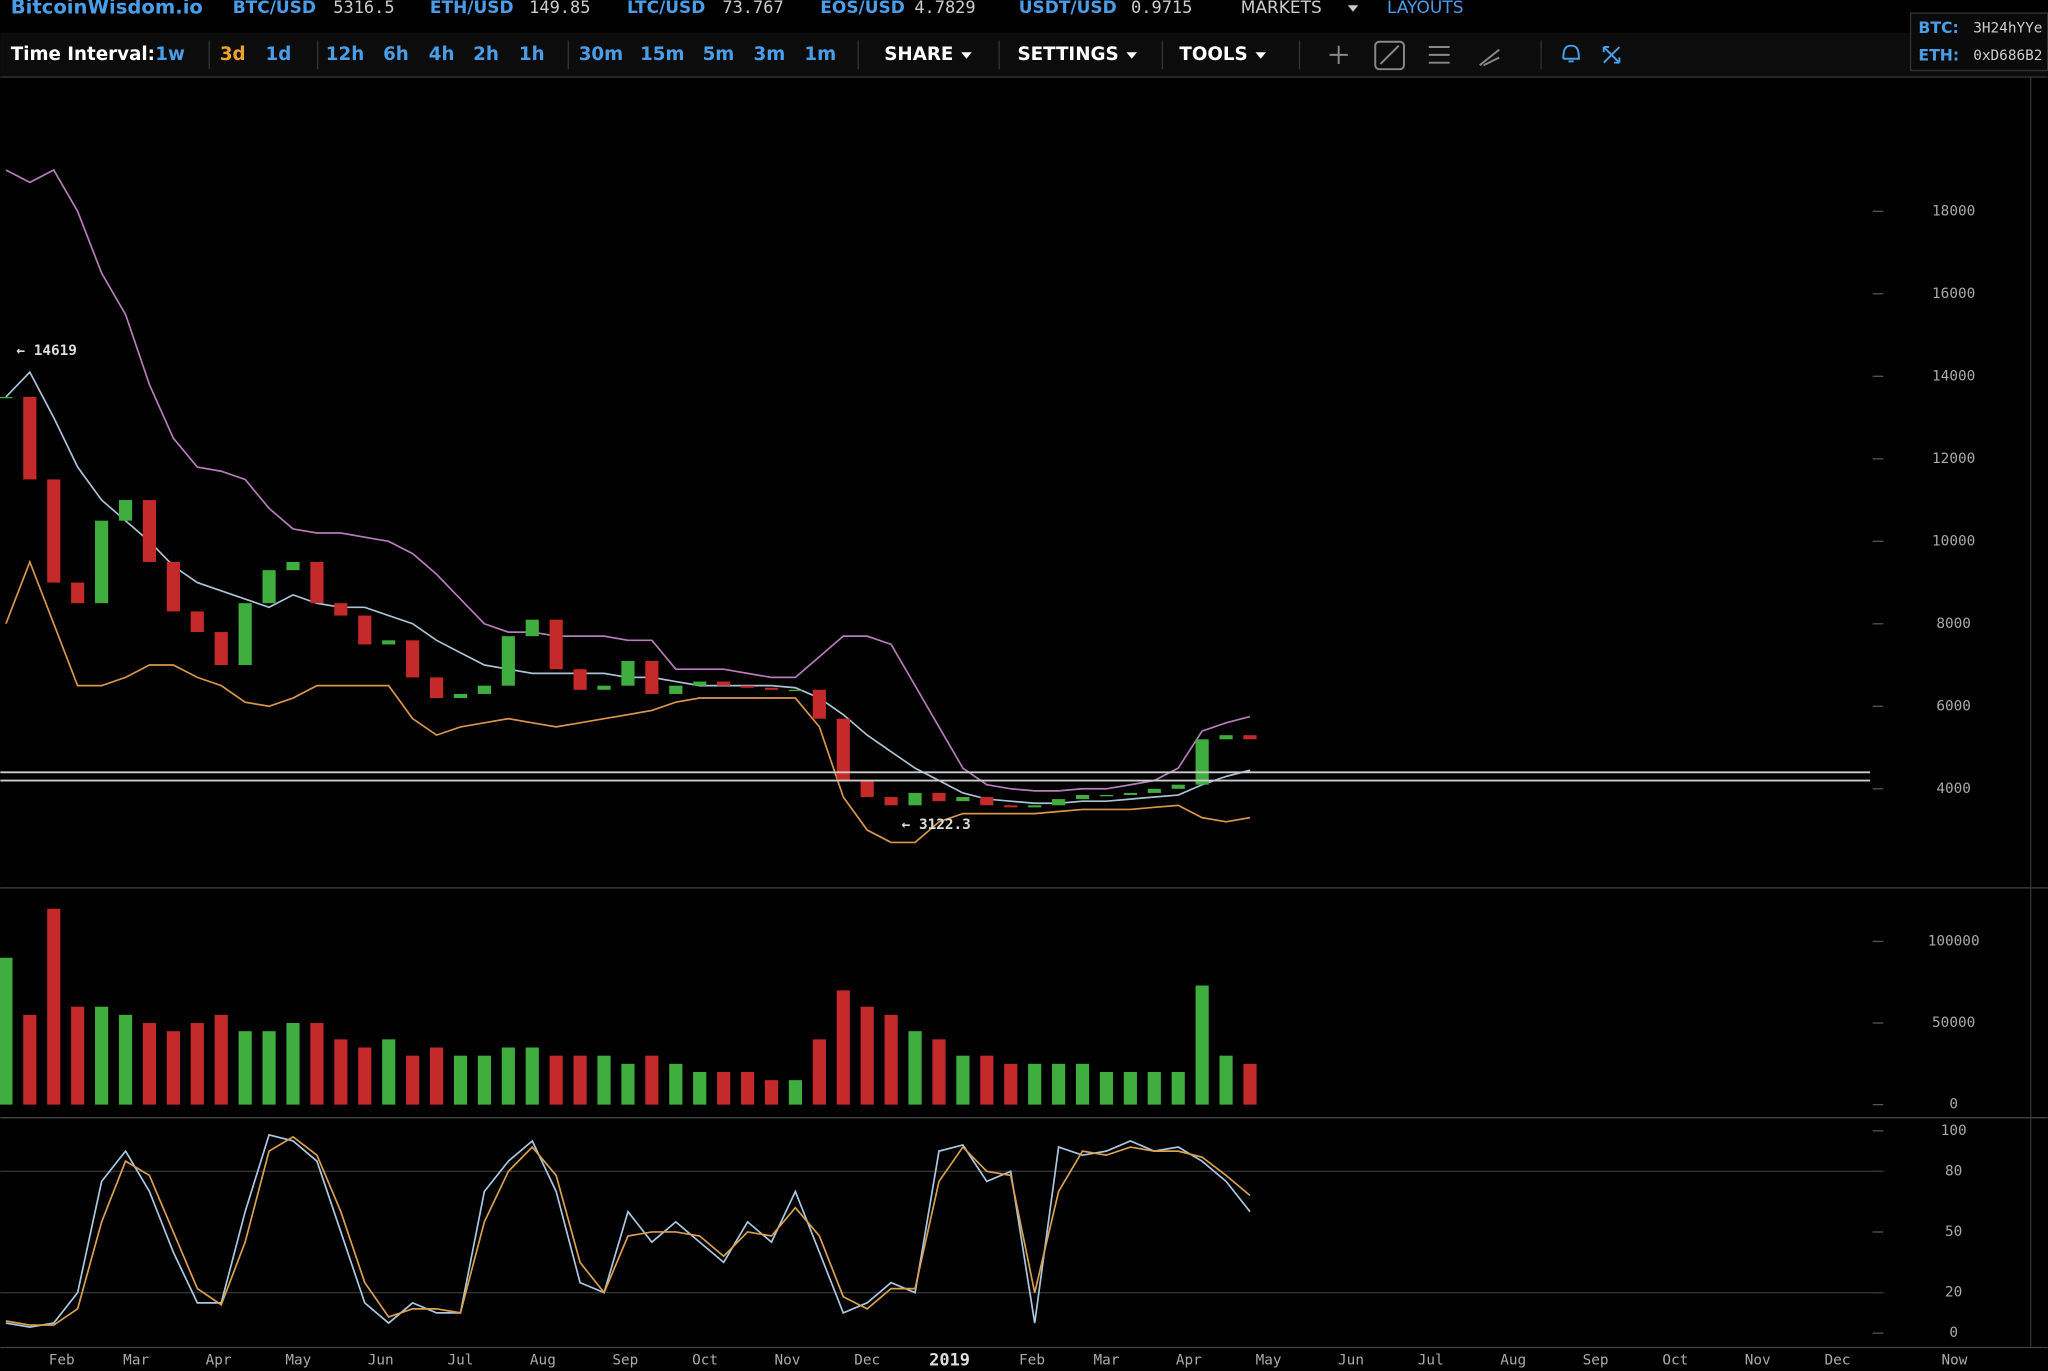 The image size is (2048, 1371). I want to click on interval: 15m, so click(662, 54).